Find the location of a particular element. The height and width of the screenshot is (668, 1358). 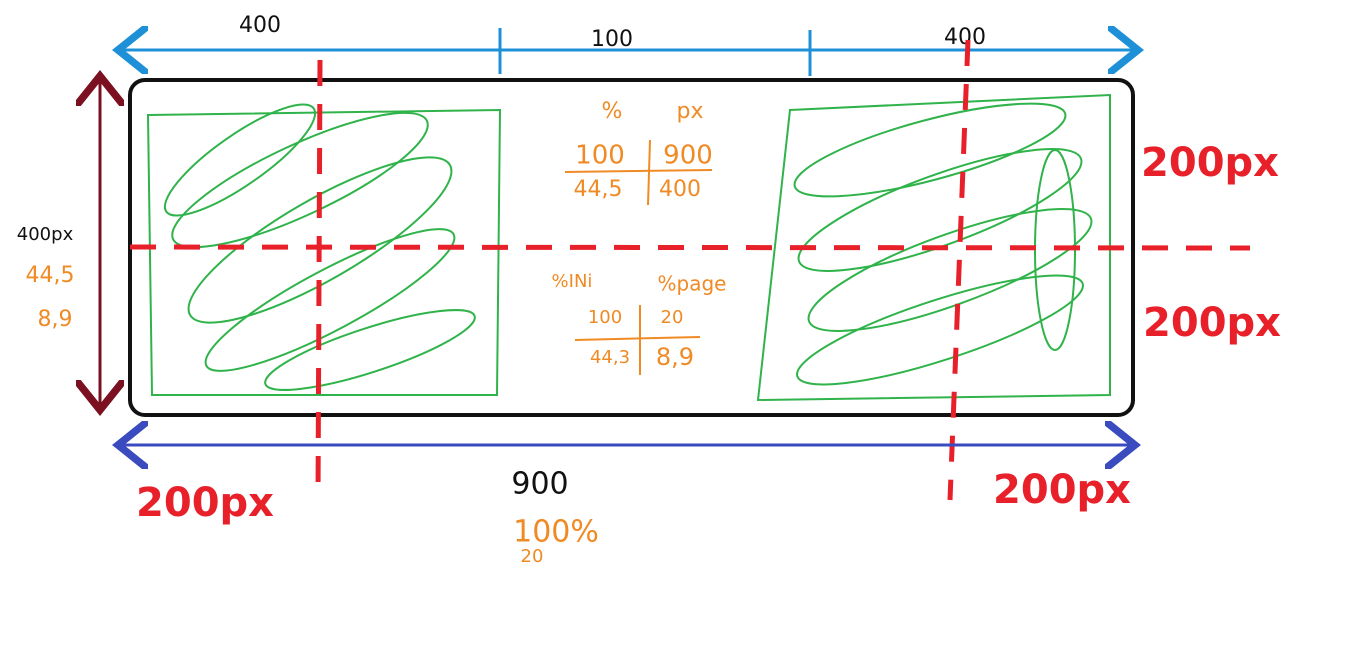

center-guide is located at coordinates (690, 247).